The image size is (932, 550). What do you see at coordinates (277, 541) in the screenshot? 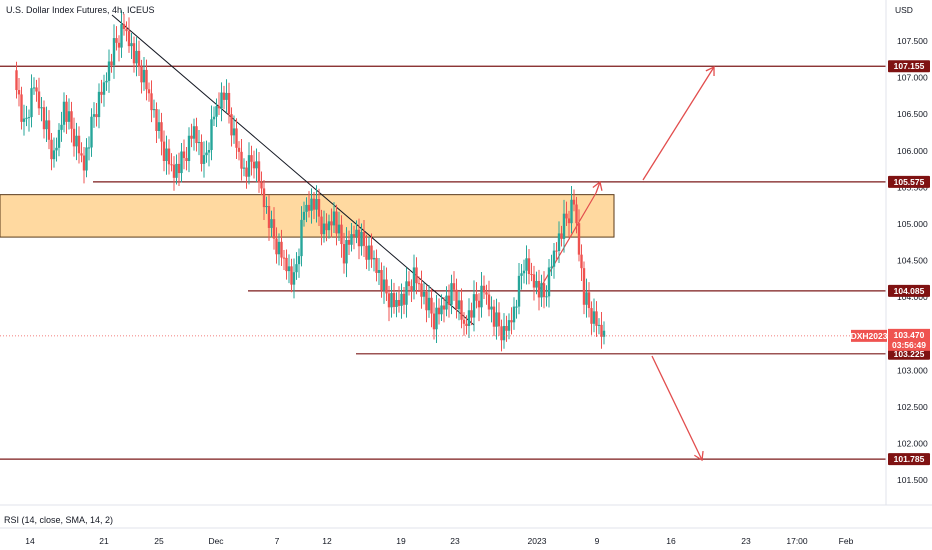
I see `time-tick-label: 7` at bounding box center [277, 541].